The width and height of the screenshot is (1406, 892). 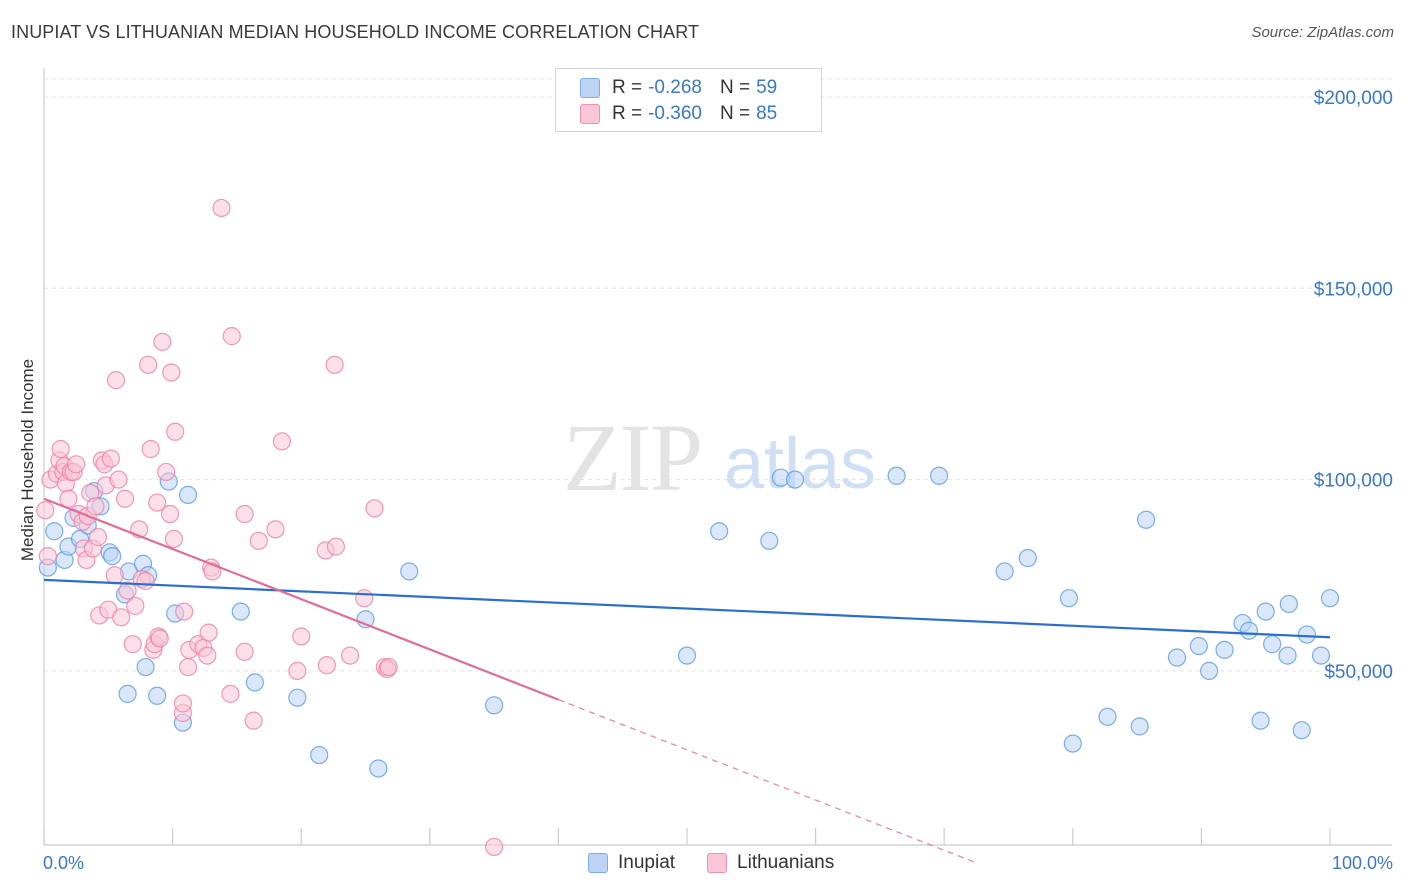 I want to click on legend-r-value-lithuanians: -0.360, so click(x=675, y=113).